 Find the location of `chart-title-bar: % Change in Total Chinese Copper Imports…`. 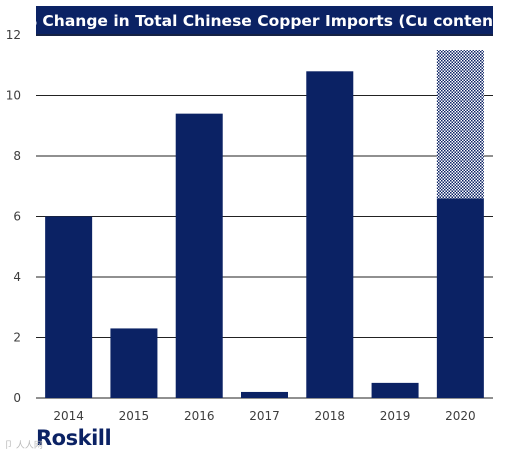

chart-title-bar: % Change in Total Chinese Copper Imports… is located at coordinates (264, 21).